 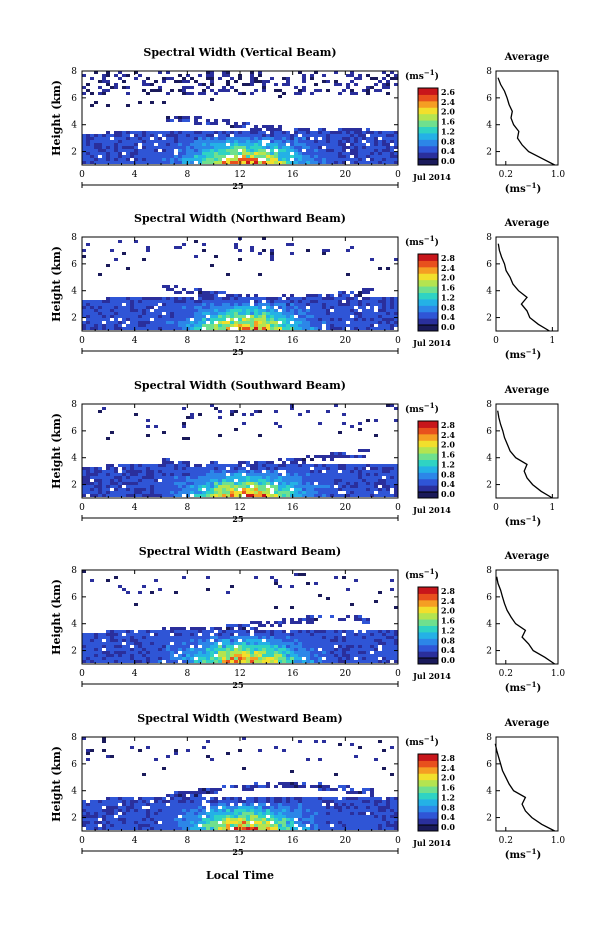 What do you see at coordinates (558, 175) in the screenshot?
I see `profile-x-tick-label: 1.0` at bounding box center [558, 175].